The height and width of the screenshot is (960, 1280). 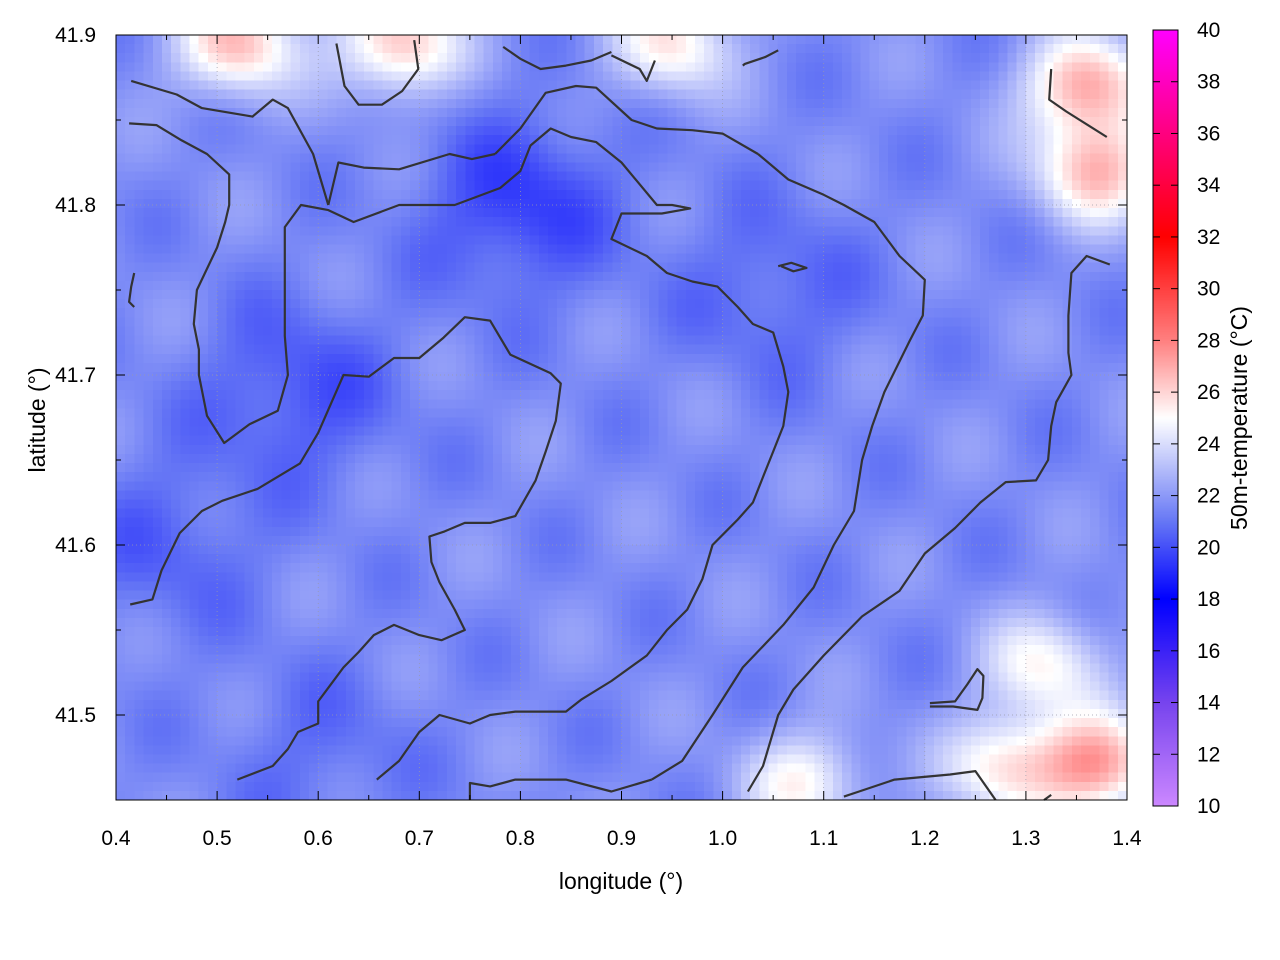 What do you see at coordinates (37, 419) in the screenshot?
I see `y-axis-title: latitude (°)` at bounding box center [37, 419].